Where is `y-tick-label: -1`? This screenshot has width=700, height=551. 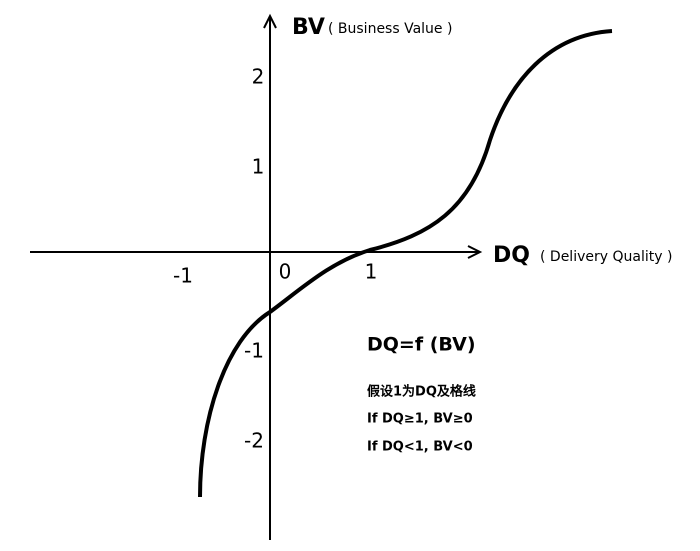 y-tick-label: -1 is located at coordinates (254, 351).